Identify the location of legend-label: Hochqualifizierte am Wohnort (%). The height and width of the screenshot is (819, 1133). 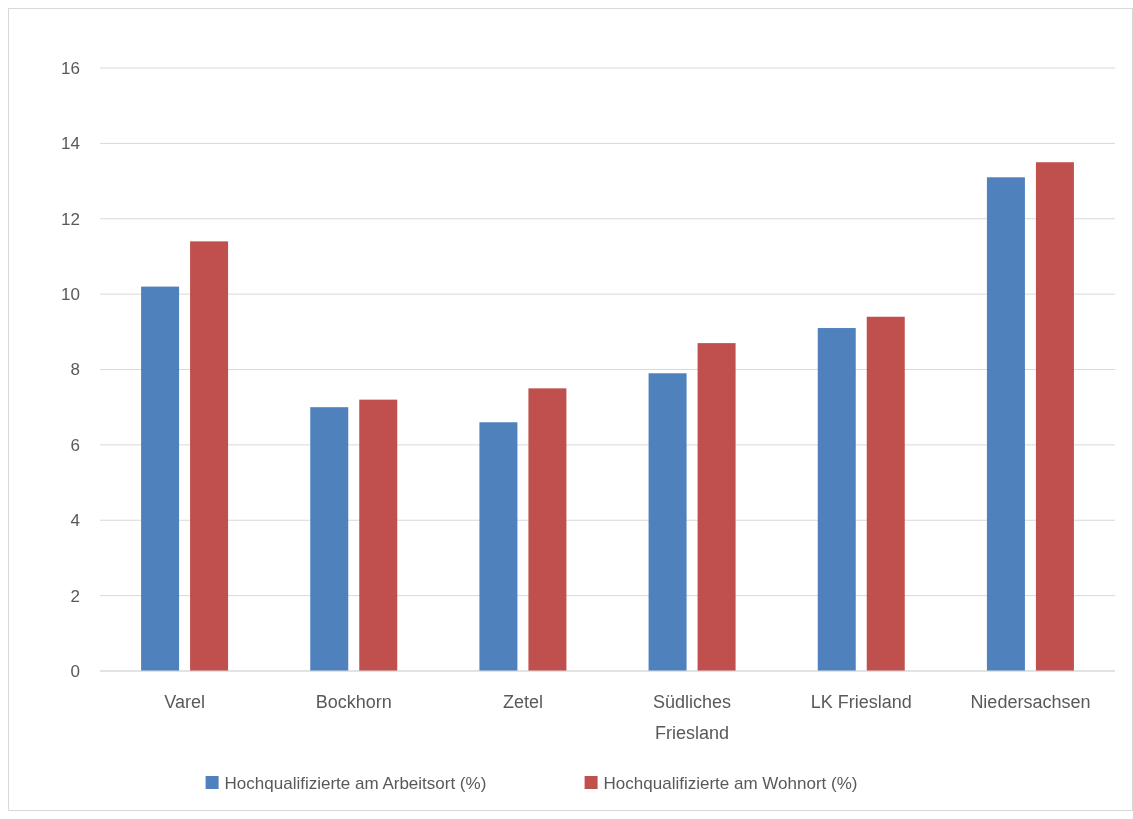
(730, 783).